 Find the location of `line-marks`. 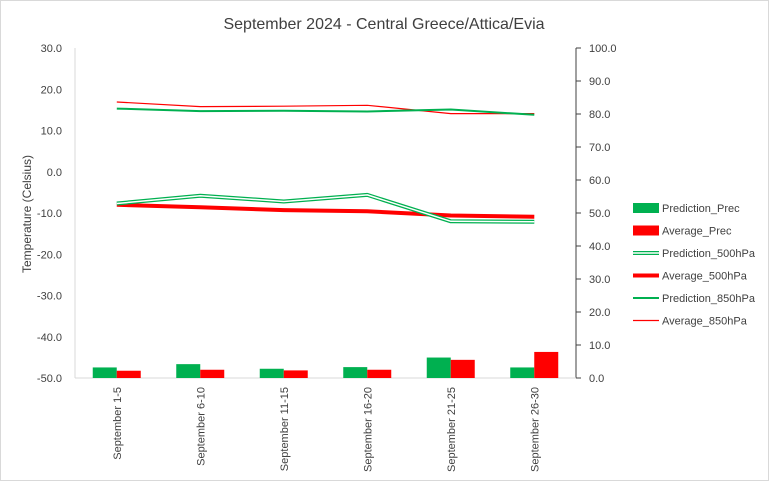

line-marks is located at coordinates (325, 162).